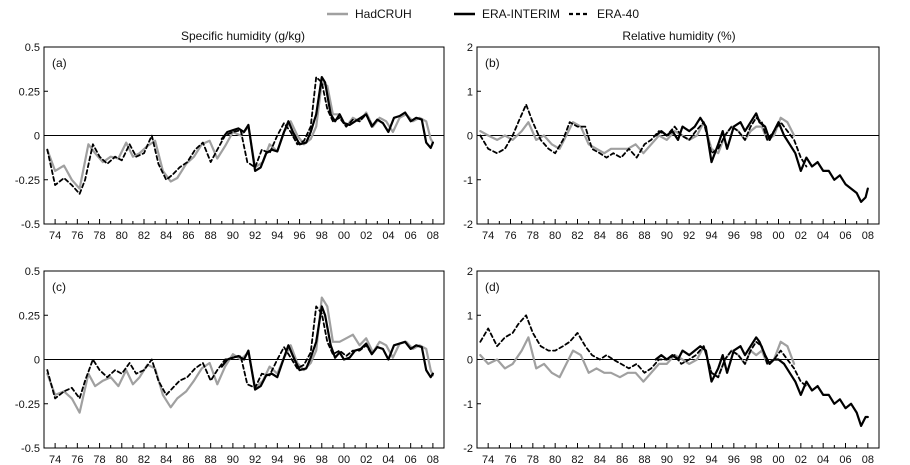  I want to click on legend: HadCRUH ERA-INTERIM ERA-40, so click(483, 14).